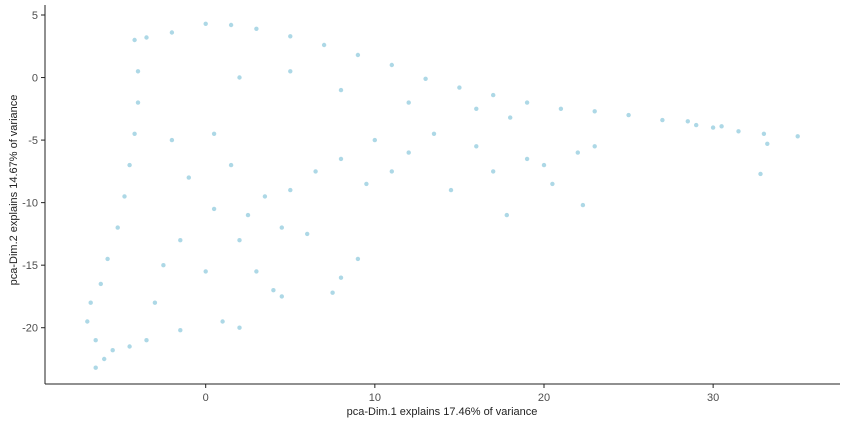 The height and width of the screenshot is (425, 848). What do you see at coordinates (461, 394) in the screenshot?
I see `x-axis-ticks: 0 10 20 30` at bounding box center [461, 394].